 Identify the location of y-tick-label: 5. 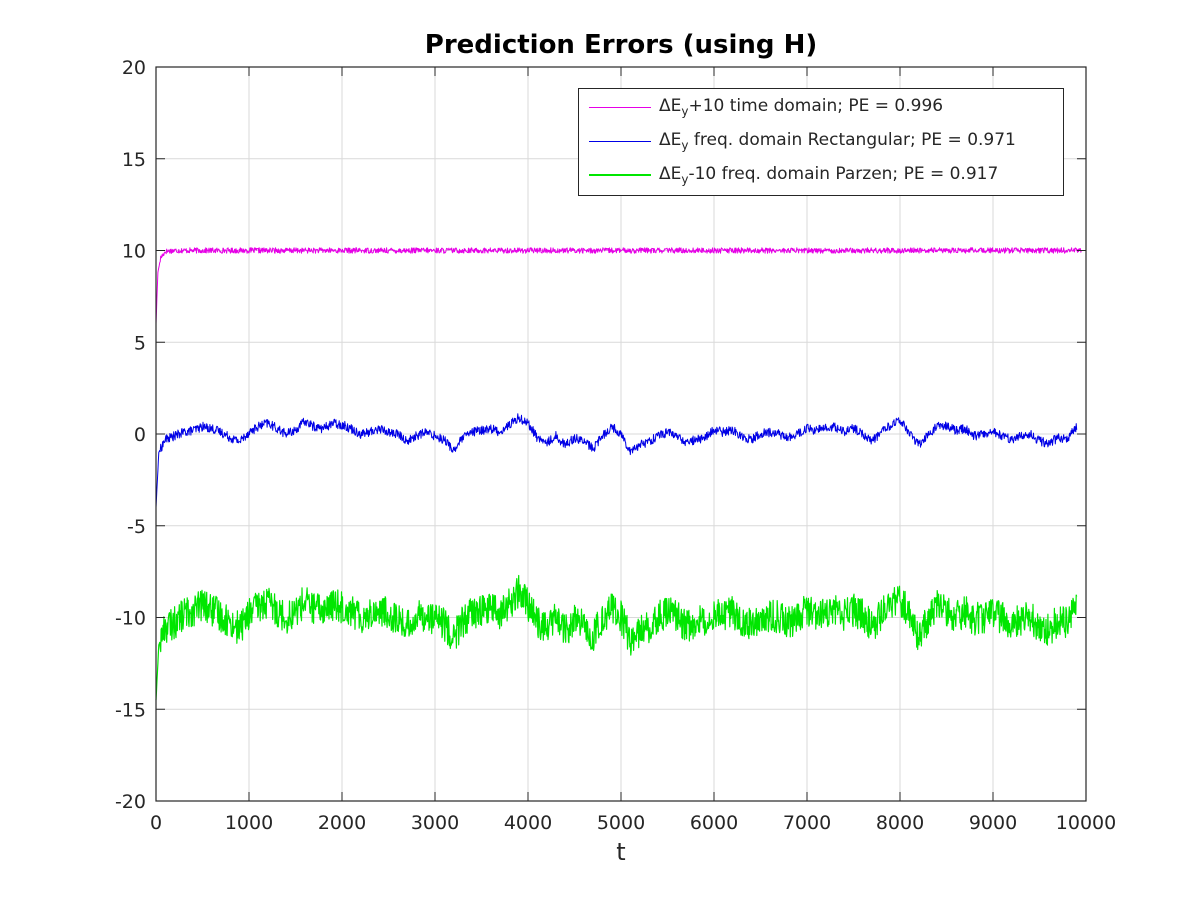
(140, 343).